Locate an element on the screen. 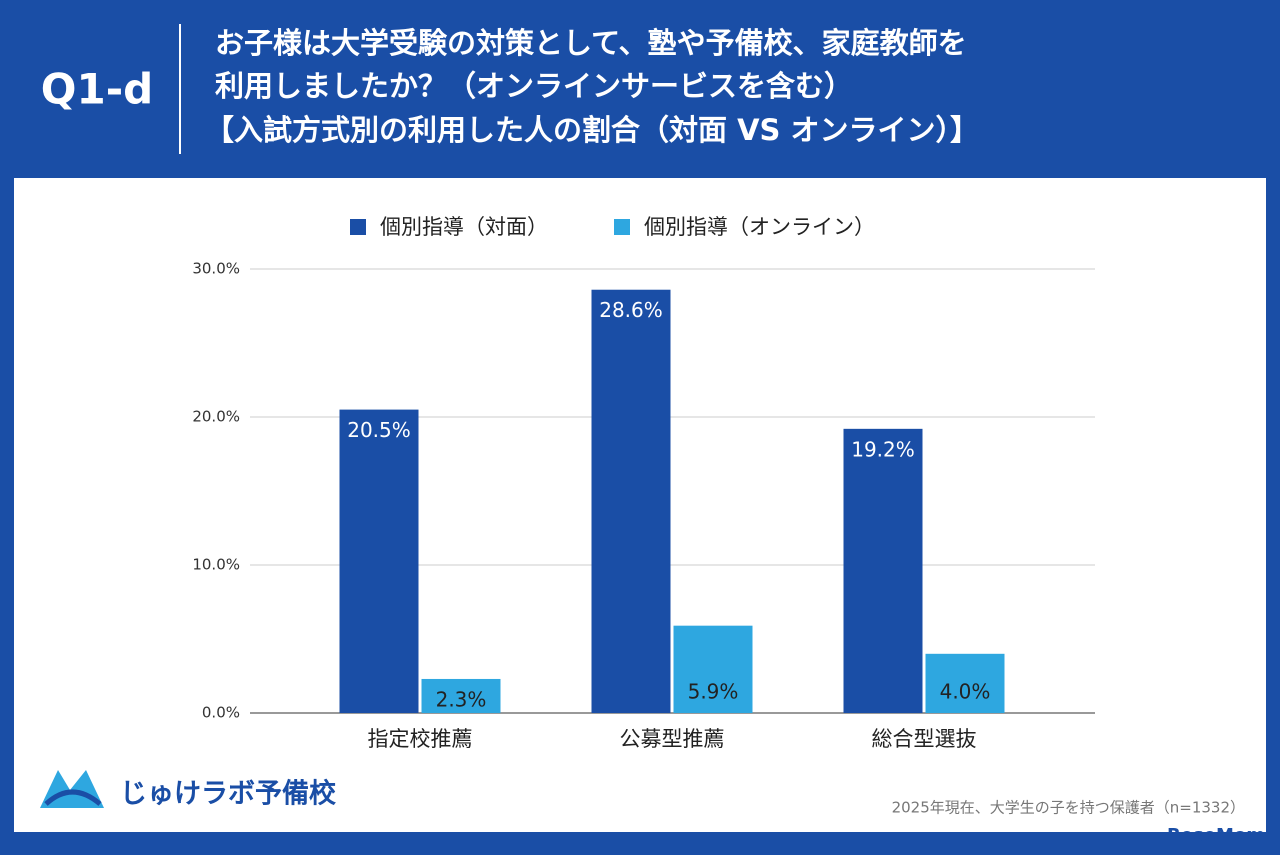  y-tick-label: 10.0% is located at coordinates (216, 565).